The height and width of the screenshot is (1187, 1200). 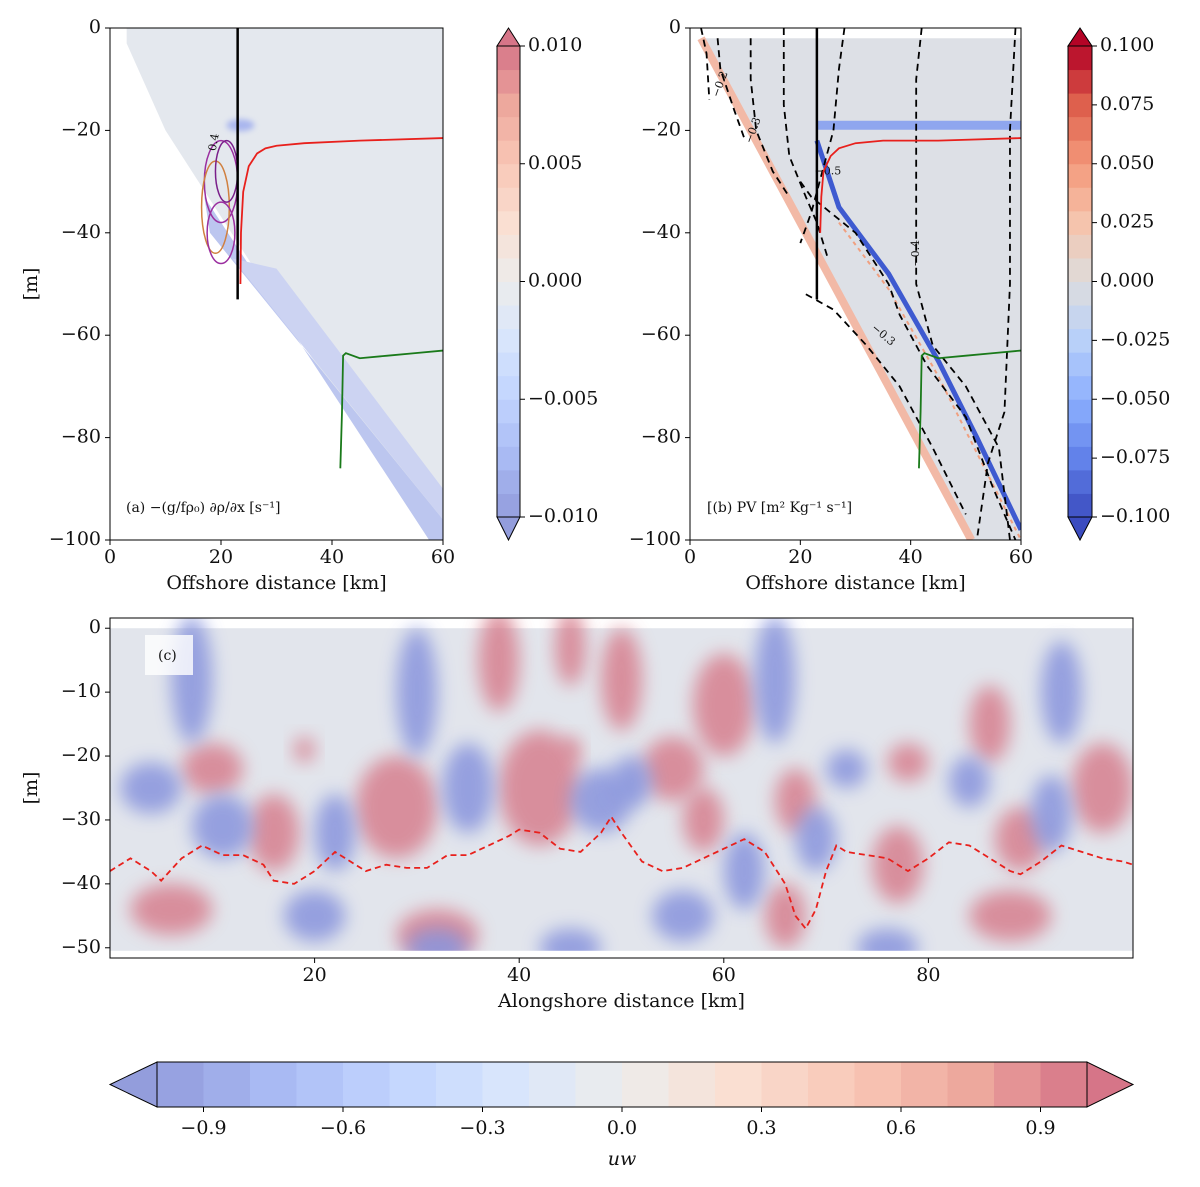 I want to click on y-tick-label: −10, so click(x=81, y=691).